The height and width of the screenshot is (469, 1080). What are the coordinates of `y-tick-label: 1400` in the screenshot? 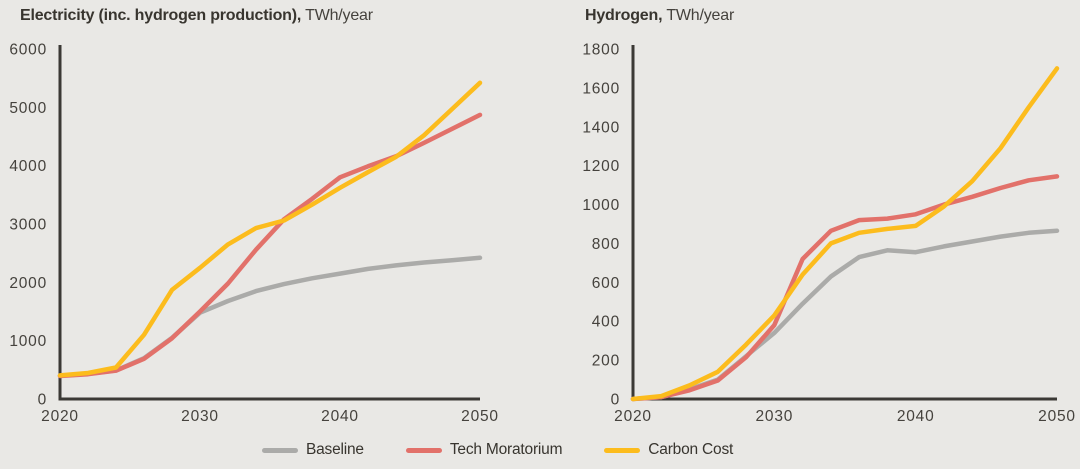 It's located at (601, 127).